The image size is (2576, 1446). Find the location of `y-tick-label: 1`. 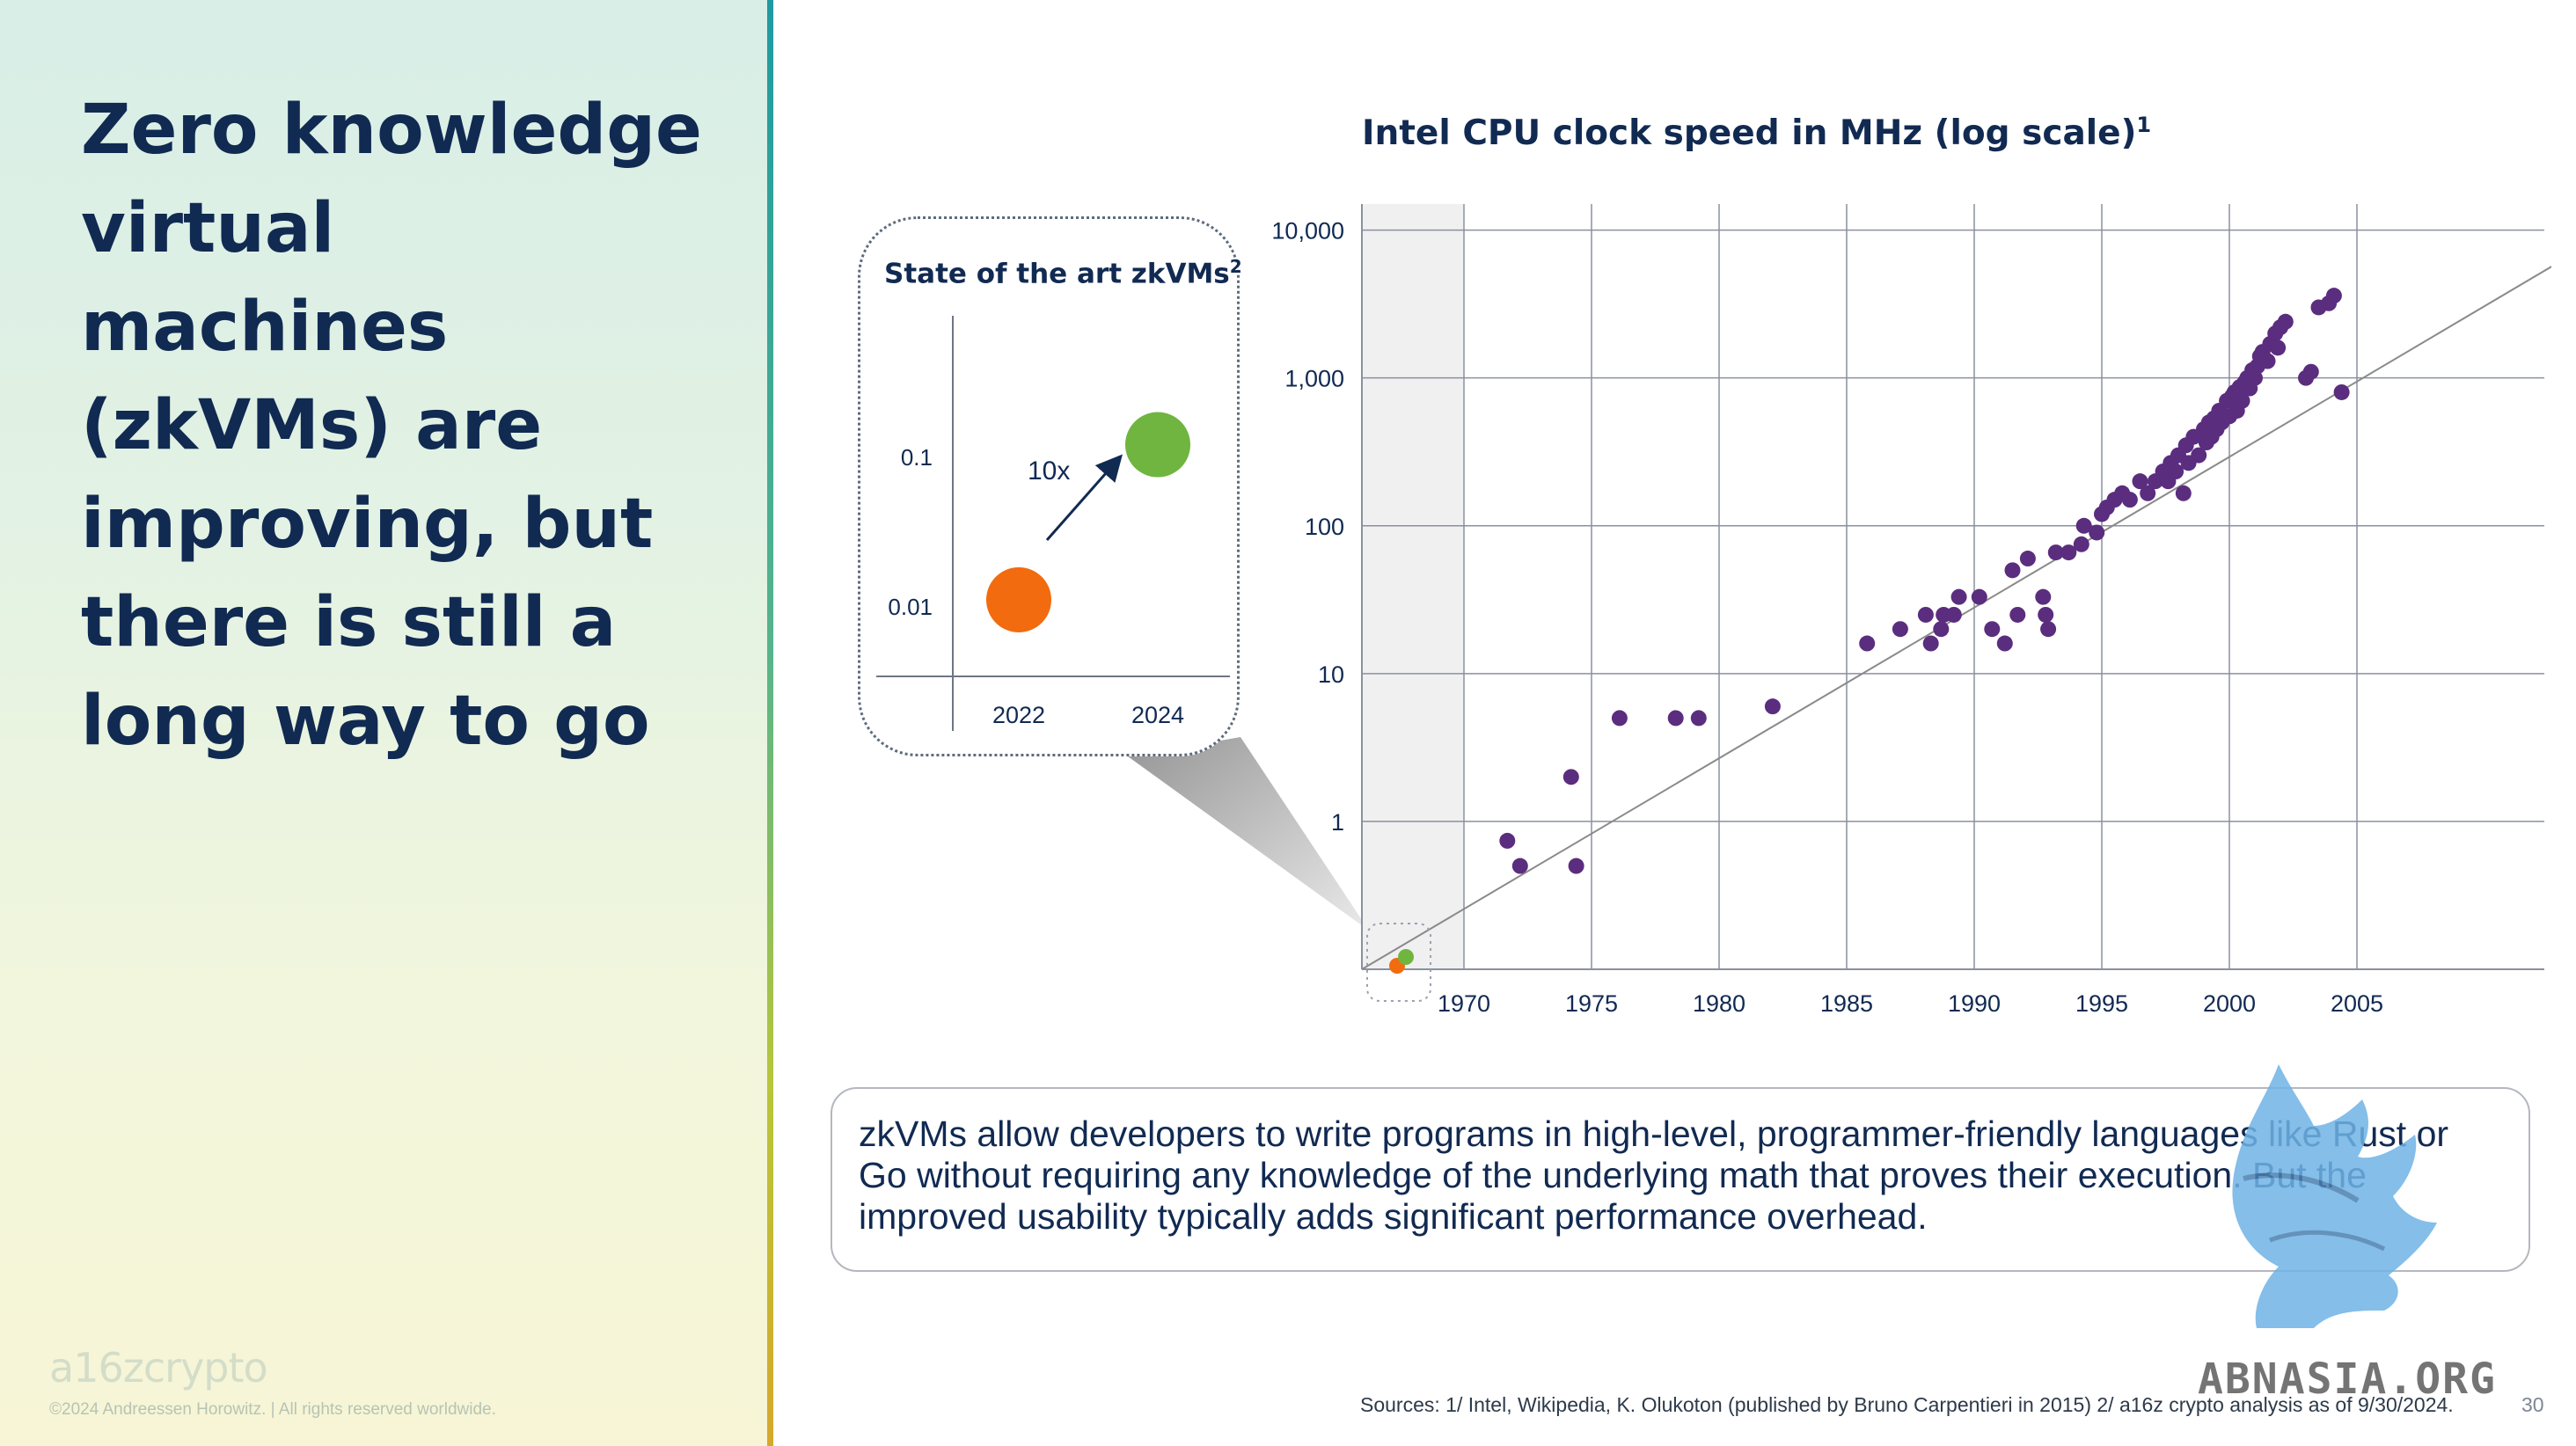

y-tick-label: 1 is located at coordinates (1337, 822).